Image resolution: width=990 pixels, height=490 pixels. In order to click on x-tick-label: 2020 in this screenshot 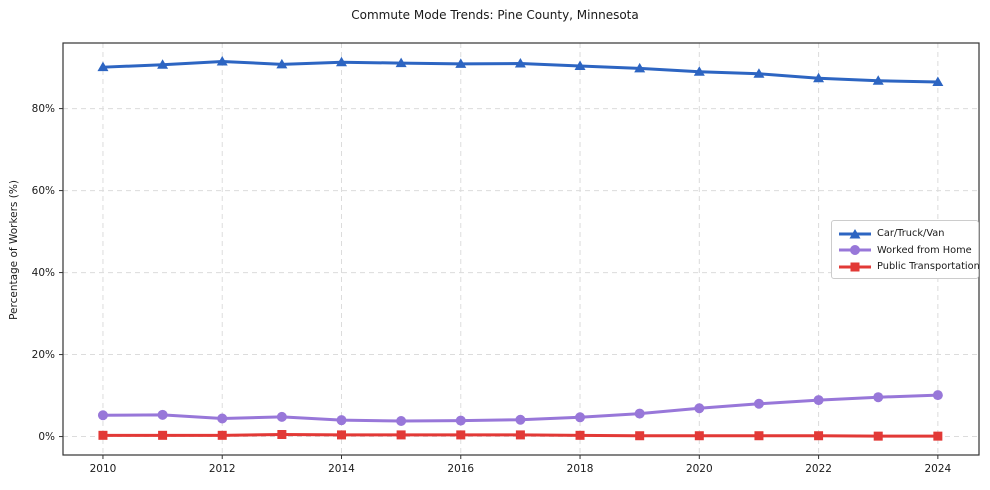, I will do `click(699, 469)`.